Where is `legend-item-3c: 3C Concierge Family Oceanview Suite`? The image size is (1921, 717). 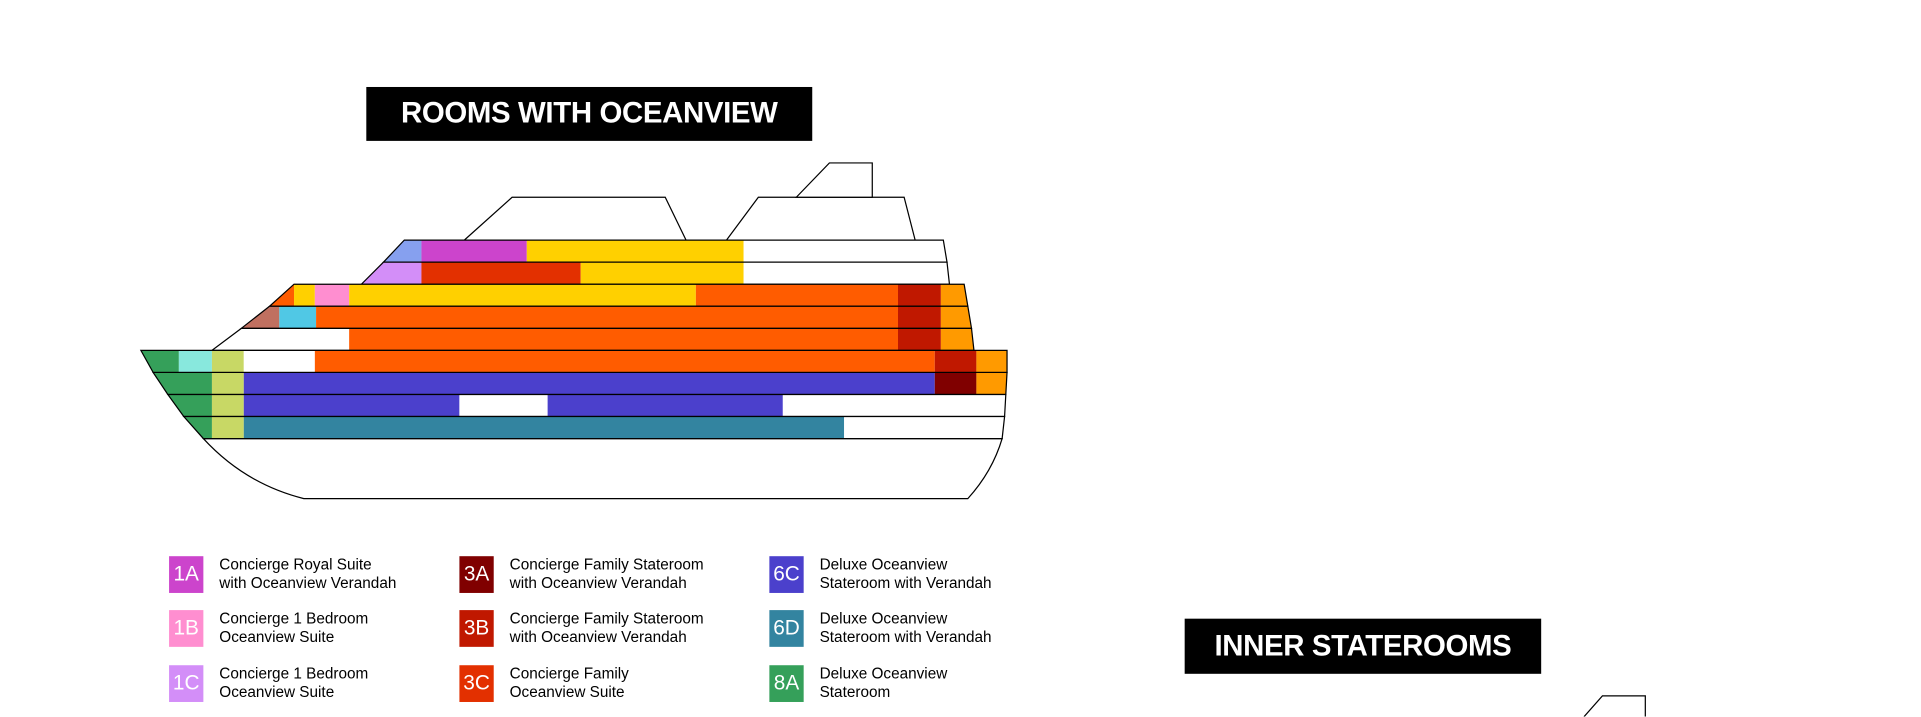 legend-item-3c: 3C Concierge Family Oceanview Suite is located at coordinates (544, 683).